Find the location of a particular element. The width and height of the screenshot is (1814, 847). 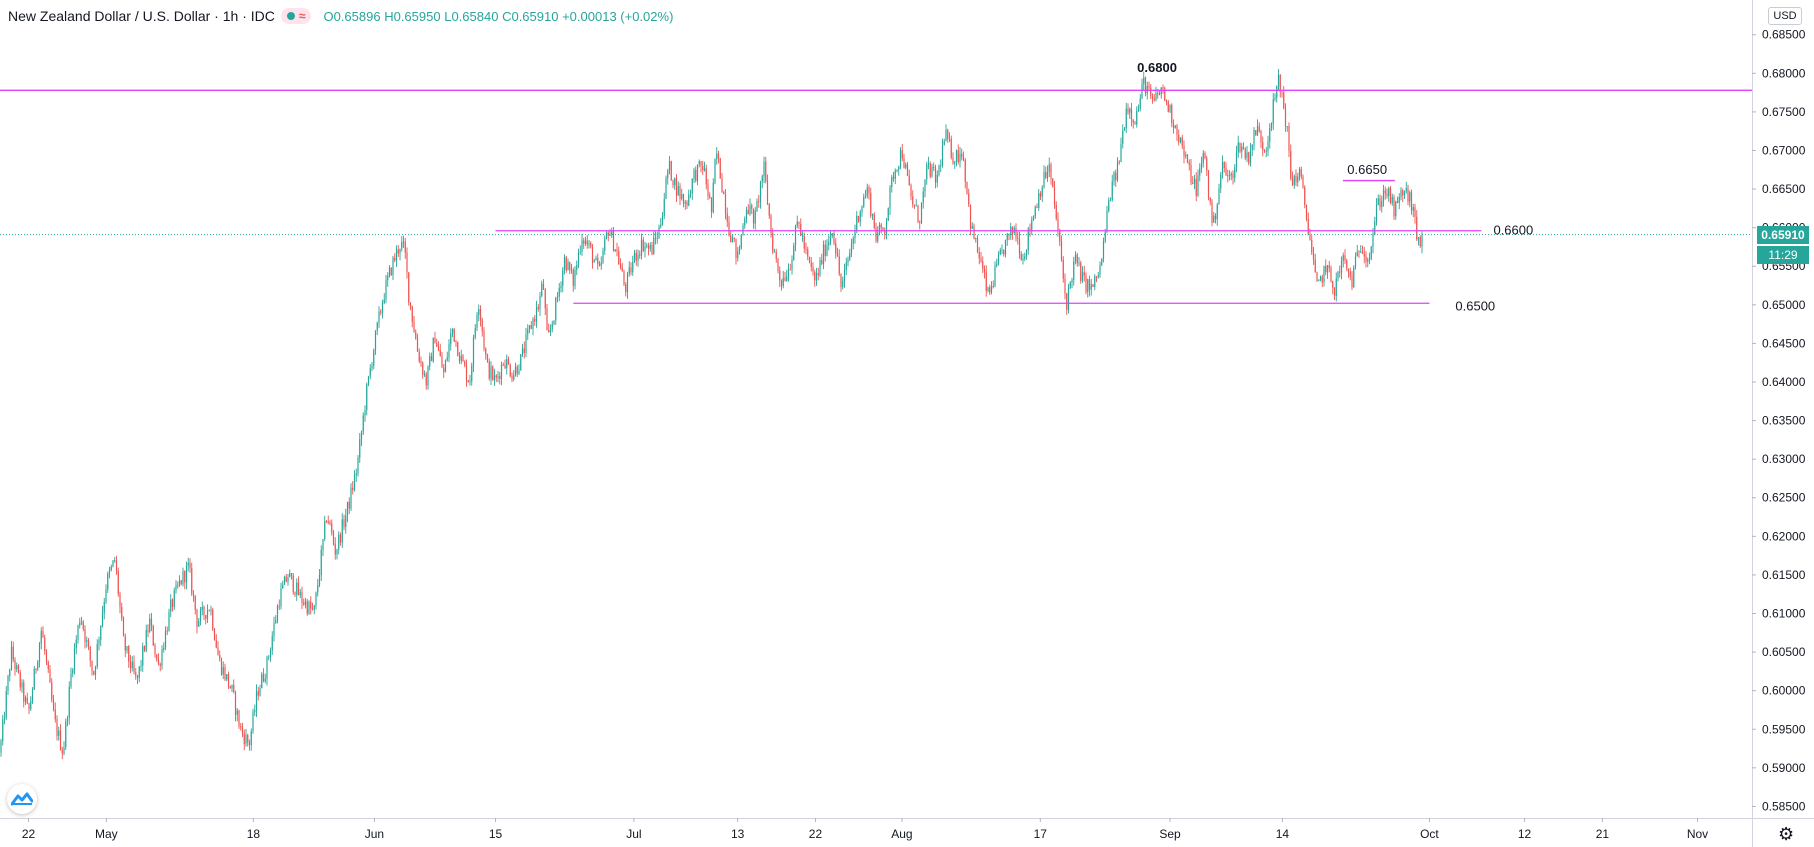

y-tick-label: 0.63500 is located at coordinates (1784, 421).